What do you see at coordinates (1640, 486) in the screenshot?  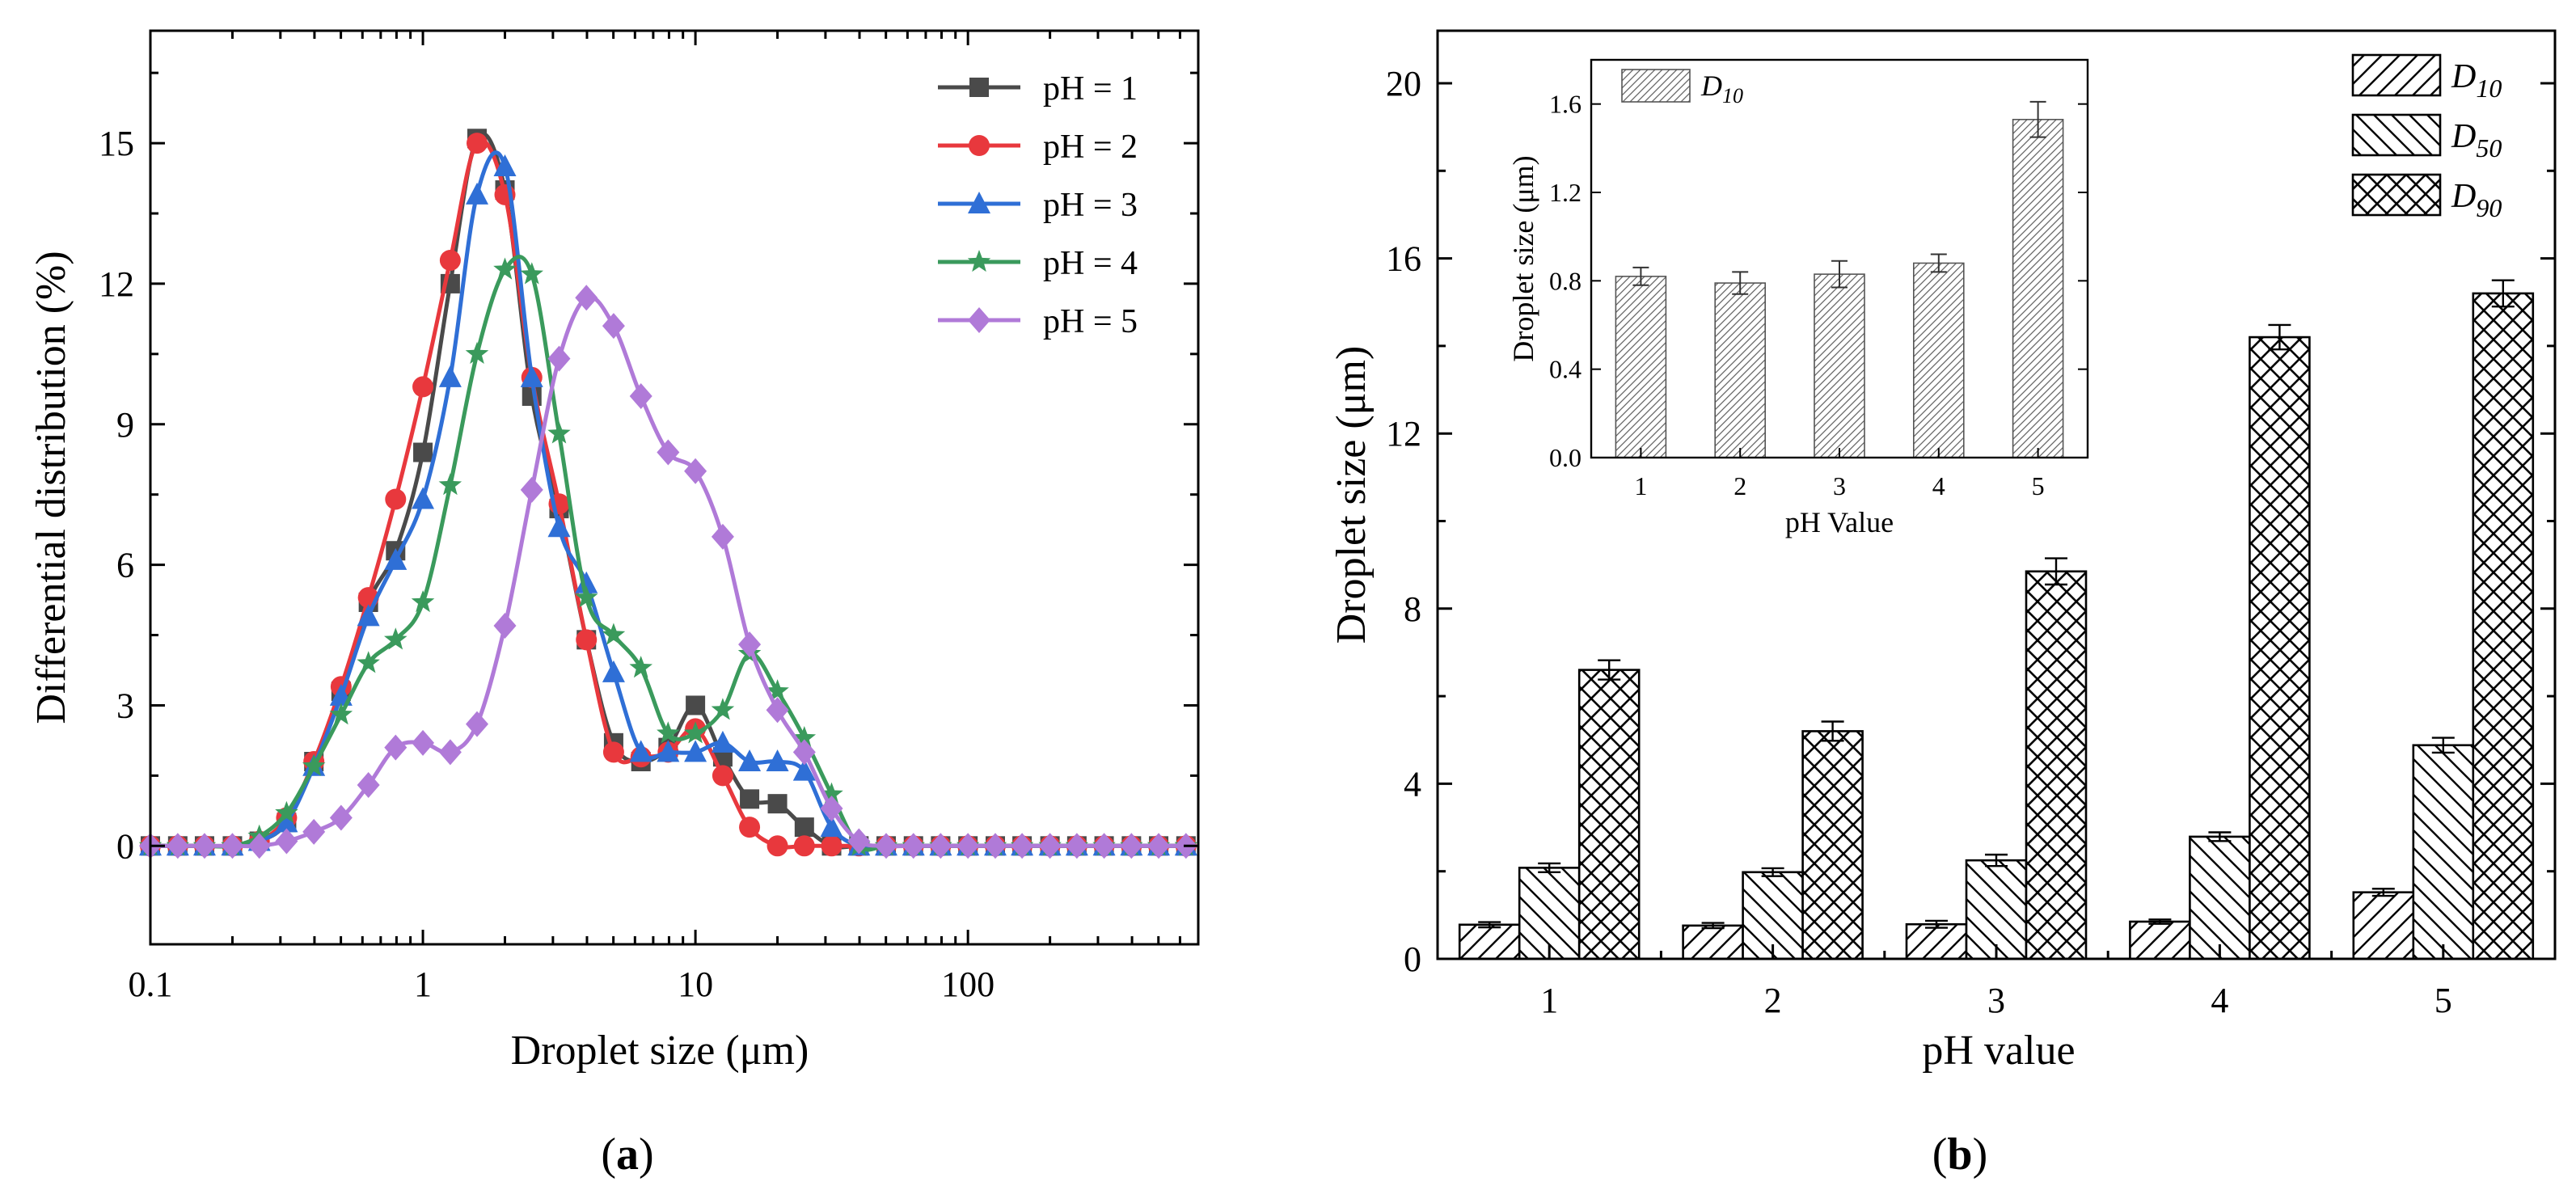 I see `inset-x-tick-label: 1` at bounding box center [1640, 486].